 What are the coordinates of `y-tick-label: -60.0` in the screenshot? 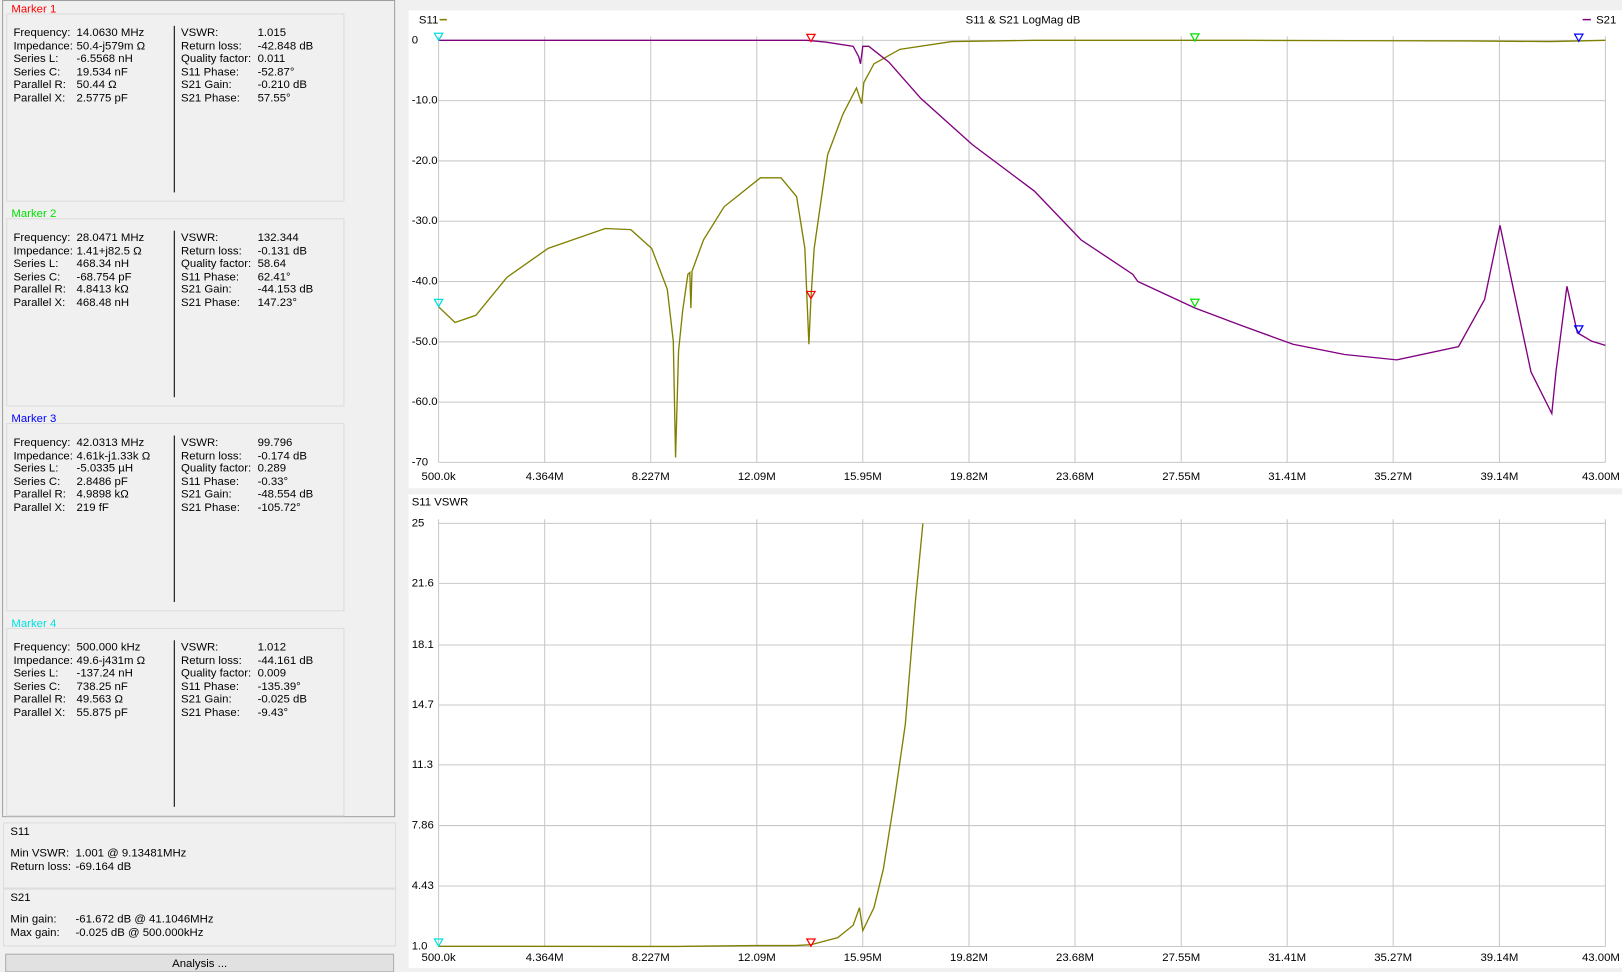 It's located at (425, 402).